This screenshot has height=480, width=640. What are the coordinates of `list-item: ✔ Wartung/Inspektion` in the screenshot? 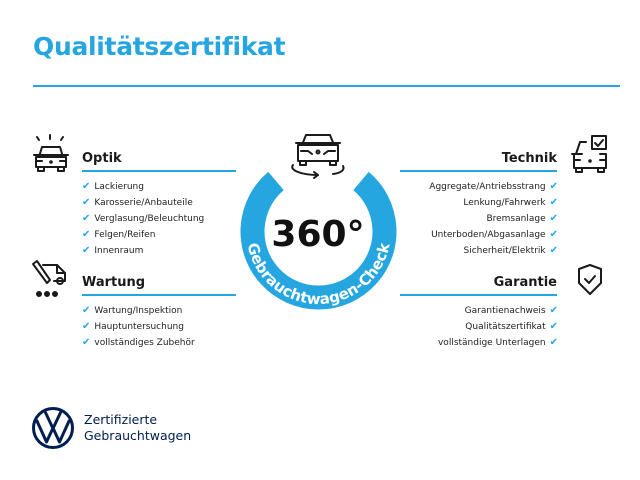 It's located at (132, 310).